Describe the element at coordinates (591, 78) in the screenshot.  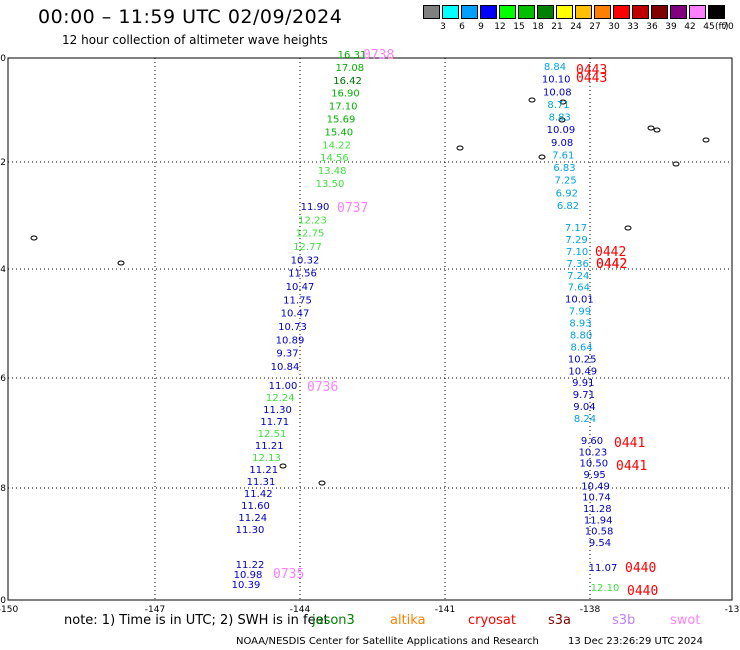
I see `pass-label: 0443` at that location.